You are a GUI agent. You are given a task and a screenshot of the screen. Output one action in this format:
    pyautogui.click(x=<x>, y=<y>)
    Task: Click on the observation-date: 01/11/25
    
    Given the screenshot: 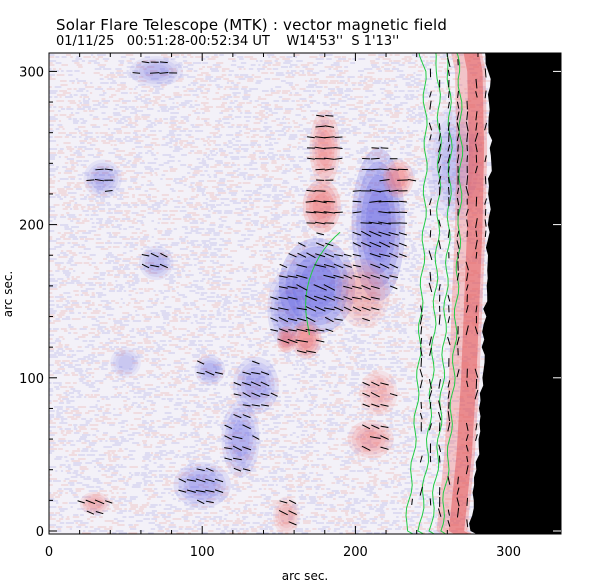 What is the action you would take?
    pyautogui.click(x=85, y=41)
    